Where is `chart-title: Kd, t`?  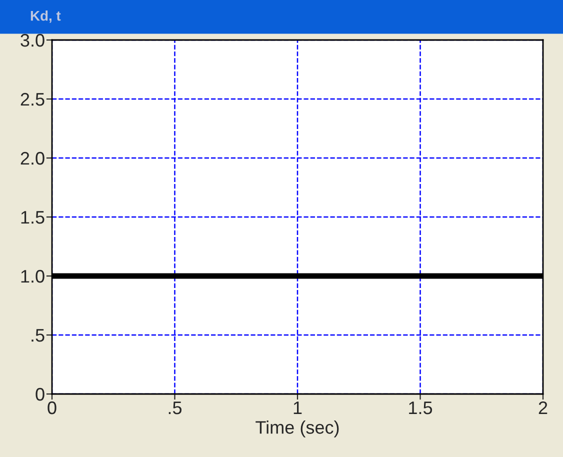 chart-title: Kd, t is located at coordinates (45, 16).